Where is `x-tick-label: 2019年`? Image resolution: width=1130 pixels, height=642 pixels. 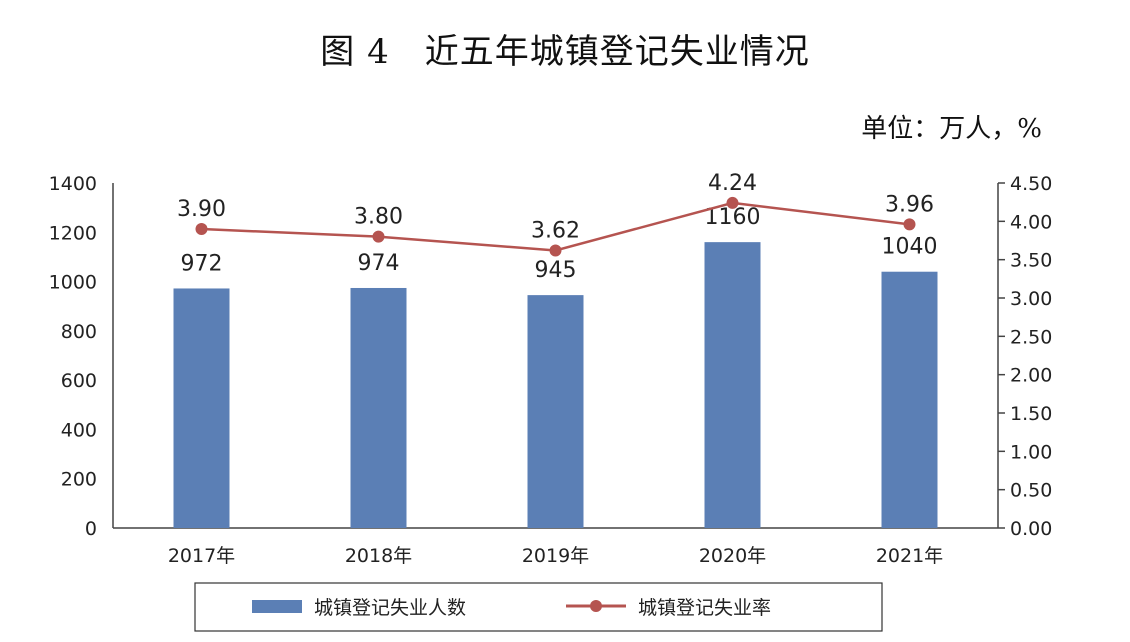
x-tick-label: 2019年 is located at coordinates (555, 556).